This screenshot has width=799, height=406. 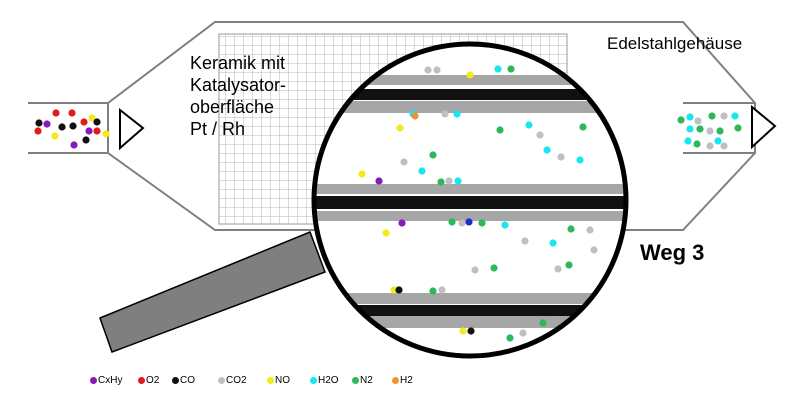 What do you see at coordinates (672, 252) in the screenshot?
I see `path-label: Weg 3` at bounding box center [672, 252].